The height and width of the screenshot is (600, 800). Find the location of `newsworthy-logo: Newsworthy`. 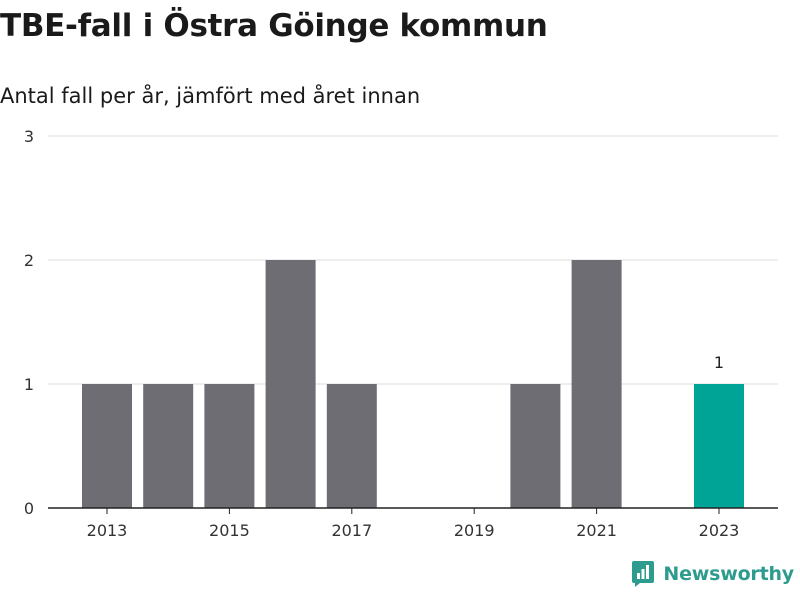

newsworthy-logo: Newsworthy is located at coordinates (712, 574).